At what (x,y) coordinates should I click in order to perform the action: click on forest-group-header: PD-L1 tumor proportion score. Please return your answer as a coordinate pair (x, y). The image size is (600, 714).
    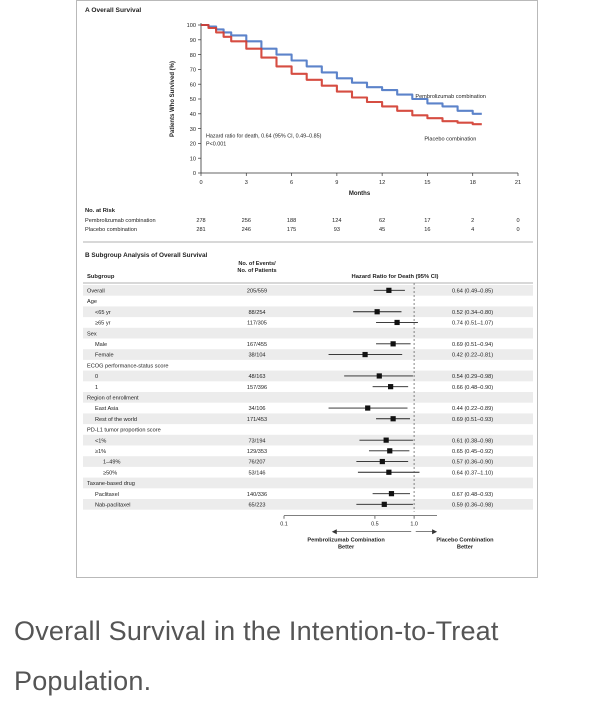
    Looking at the image, I should click on (124, 431).